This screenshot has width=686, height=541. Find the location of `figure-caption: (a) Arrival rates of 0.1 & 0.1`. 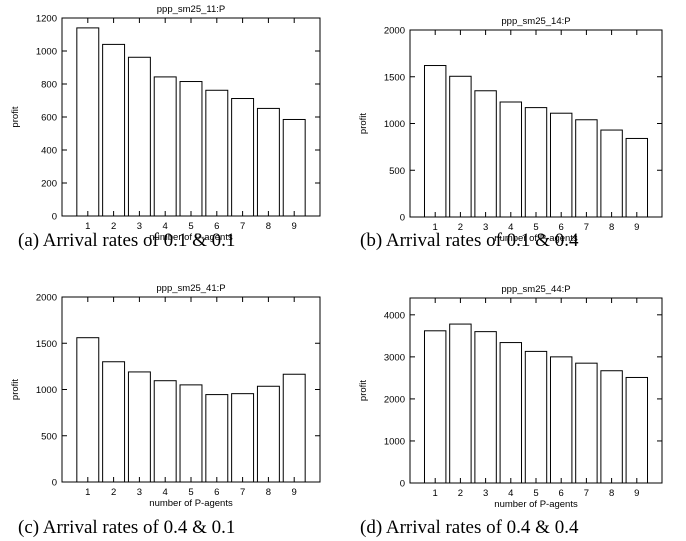

figure-caption: (a) Arrival rates of 0.1 & 0.1 is located at coordinates (126, 240).